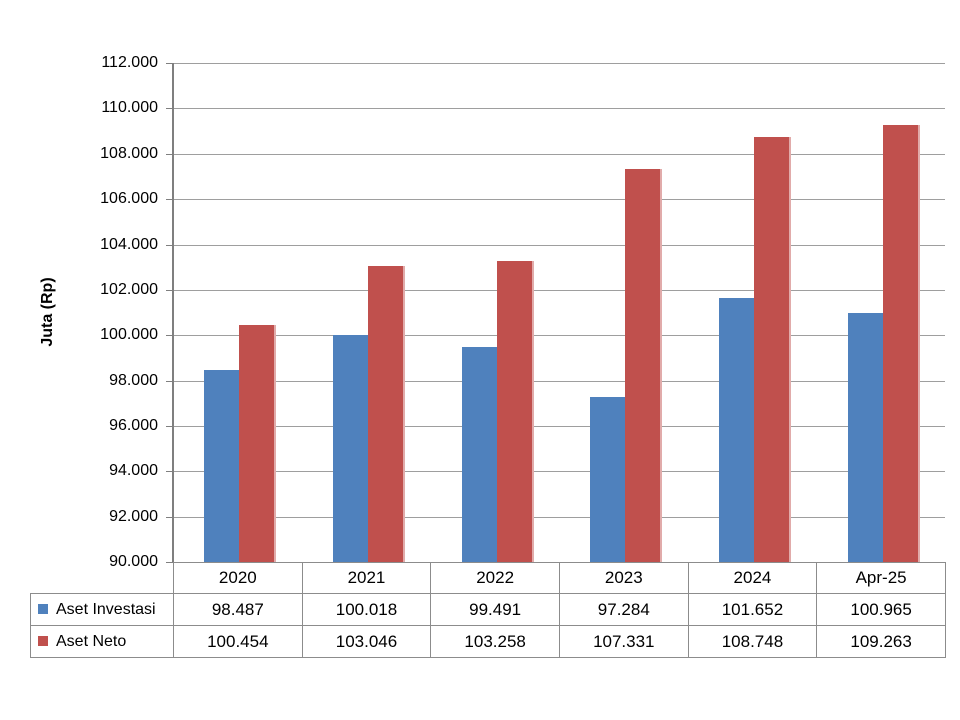 This screenshot has width=960, height=720. What do you see at coordinates (608, 479) in the screenshot?
I see `bar-aset-investasi-2023` at bounding box center [608, 479].